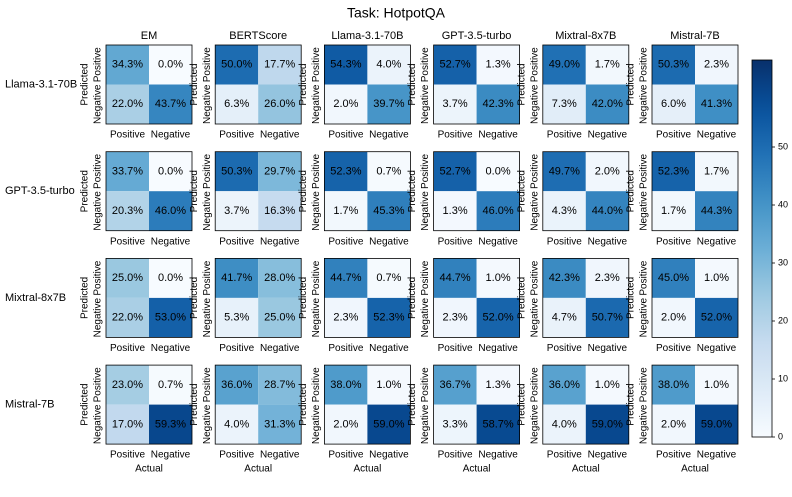 This screenshot has width=792, height=497. I want to click on row-label: Mixtral-8x7B, so click(35, 298).